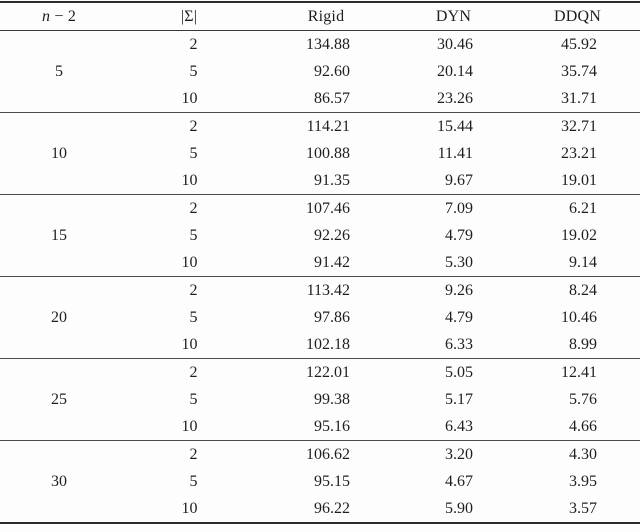  Describe the element at coordinates (459, 481) in the screenshot. I see `cell-dyn-value: 4.67` at that location.